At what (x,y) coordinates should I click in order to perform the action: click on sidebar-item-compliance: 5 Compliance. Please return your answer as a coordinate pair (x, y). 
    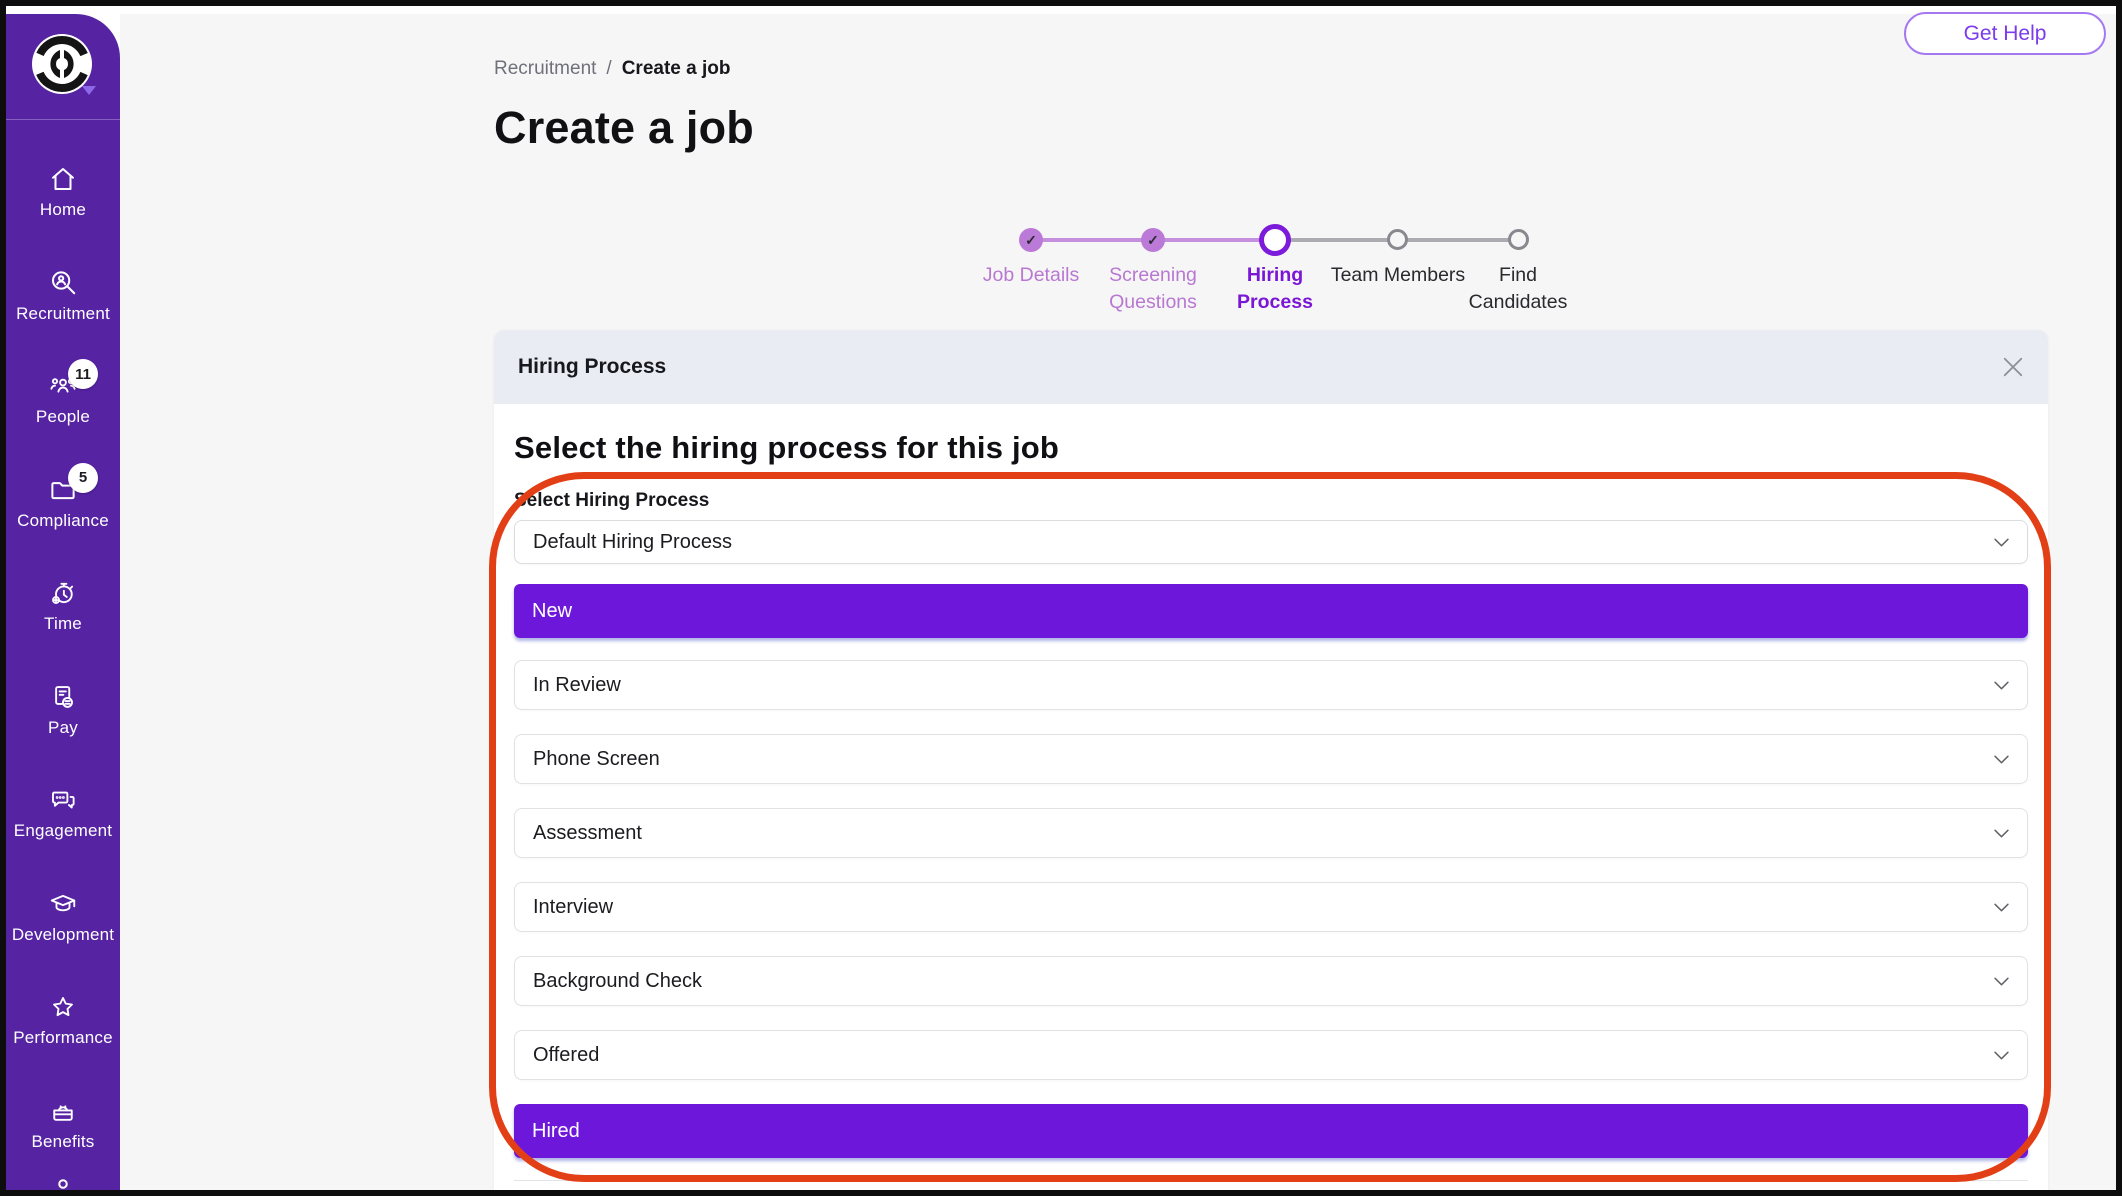
    Looking at the image, I should click on (63, 511).